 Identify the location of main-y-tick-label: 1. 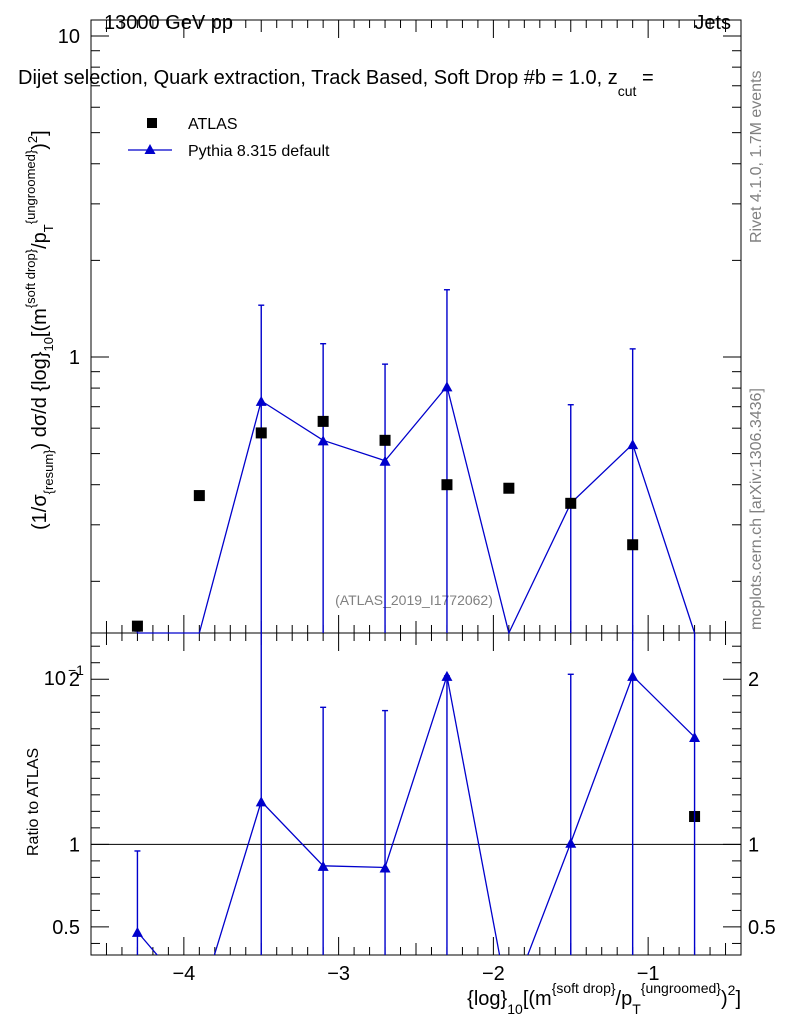
(74, 358).